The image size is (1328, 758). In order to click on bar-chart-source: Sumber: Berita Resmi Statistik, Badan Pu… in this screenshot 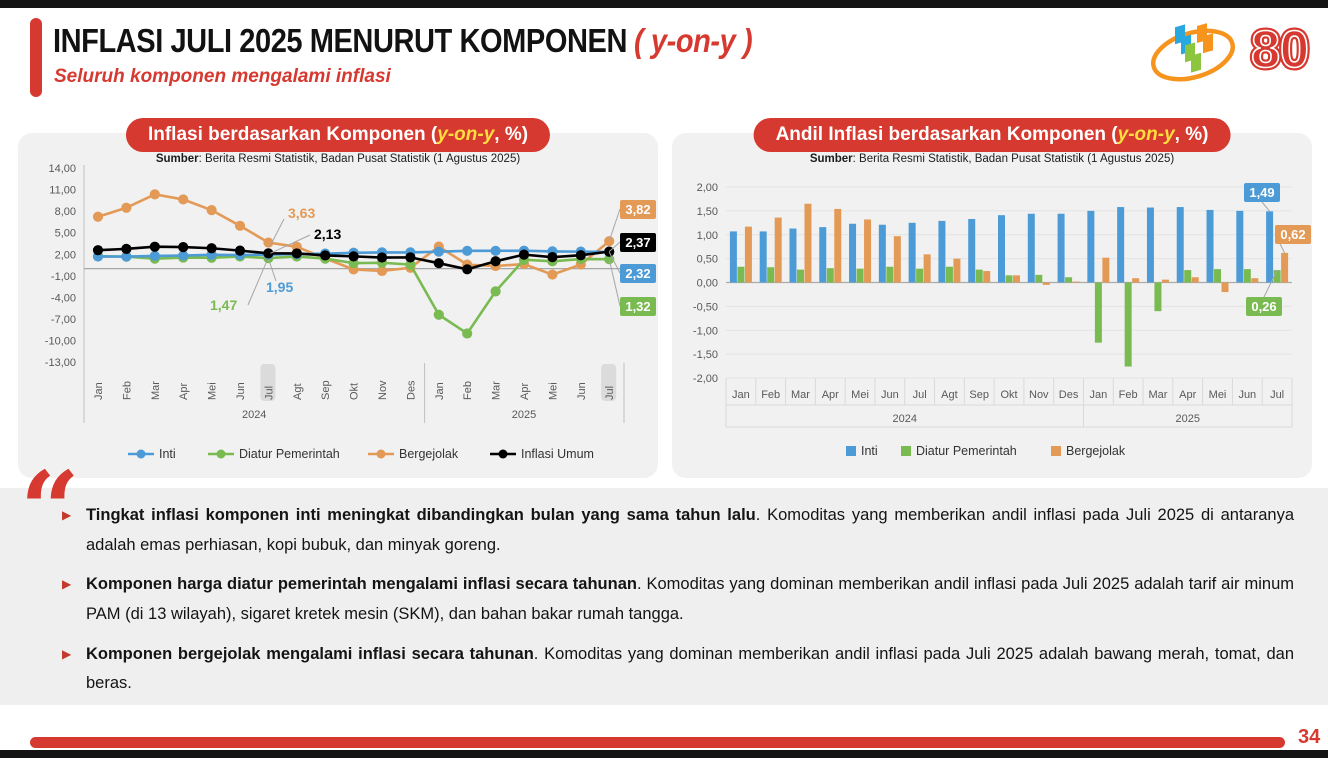, I will do `click(992, 159)`.